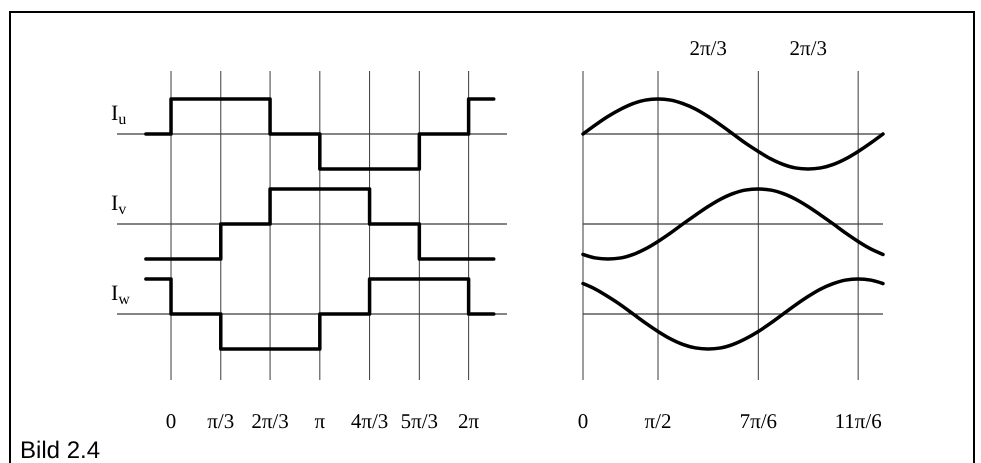 This screenshot has width=981, height=463. I want to click on x-tick-label: 4π/3, so click(369, 421).